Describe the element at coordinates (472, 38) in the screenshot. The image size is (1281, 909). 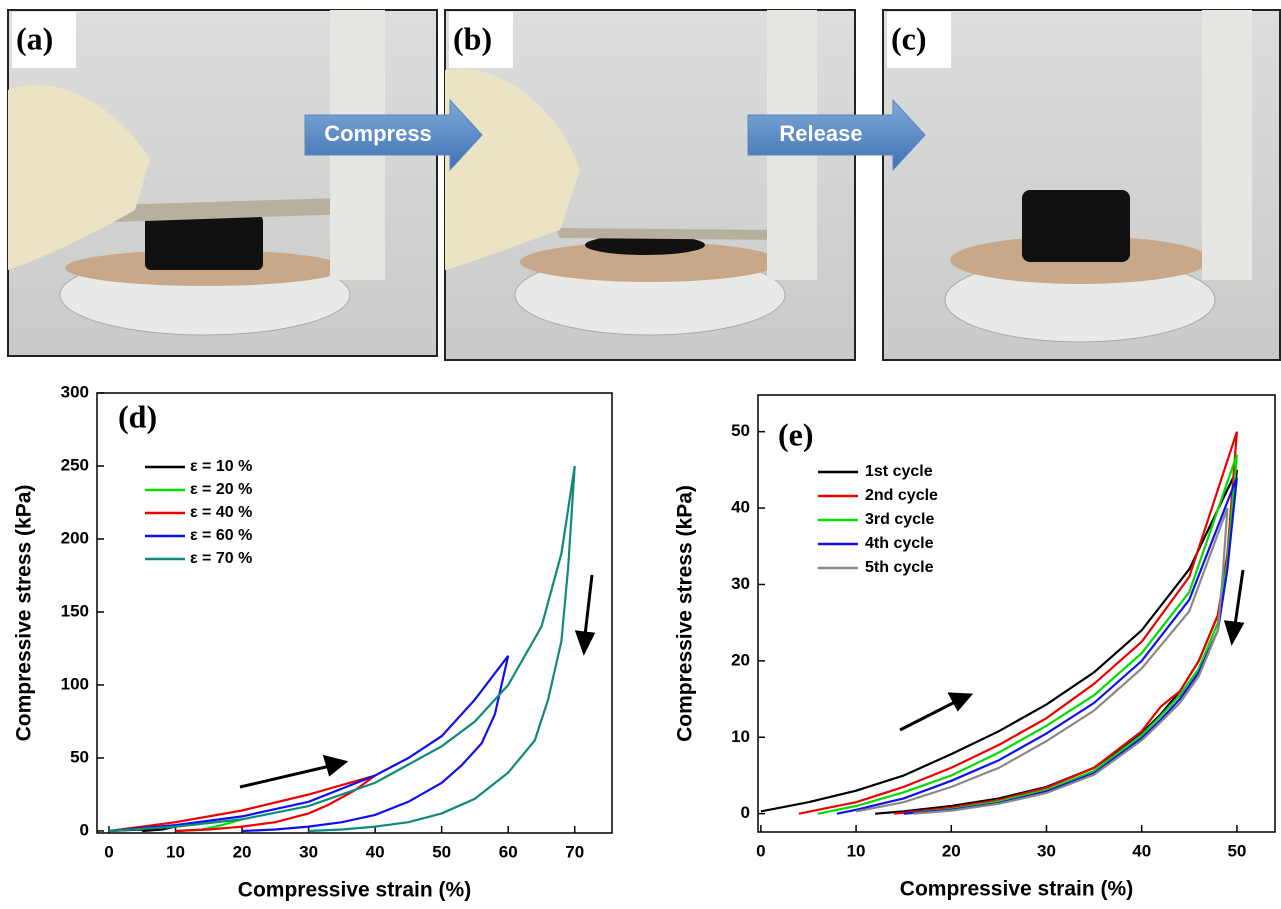
I see `photo-label: (b)` at that location.